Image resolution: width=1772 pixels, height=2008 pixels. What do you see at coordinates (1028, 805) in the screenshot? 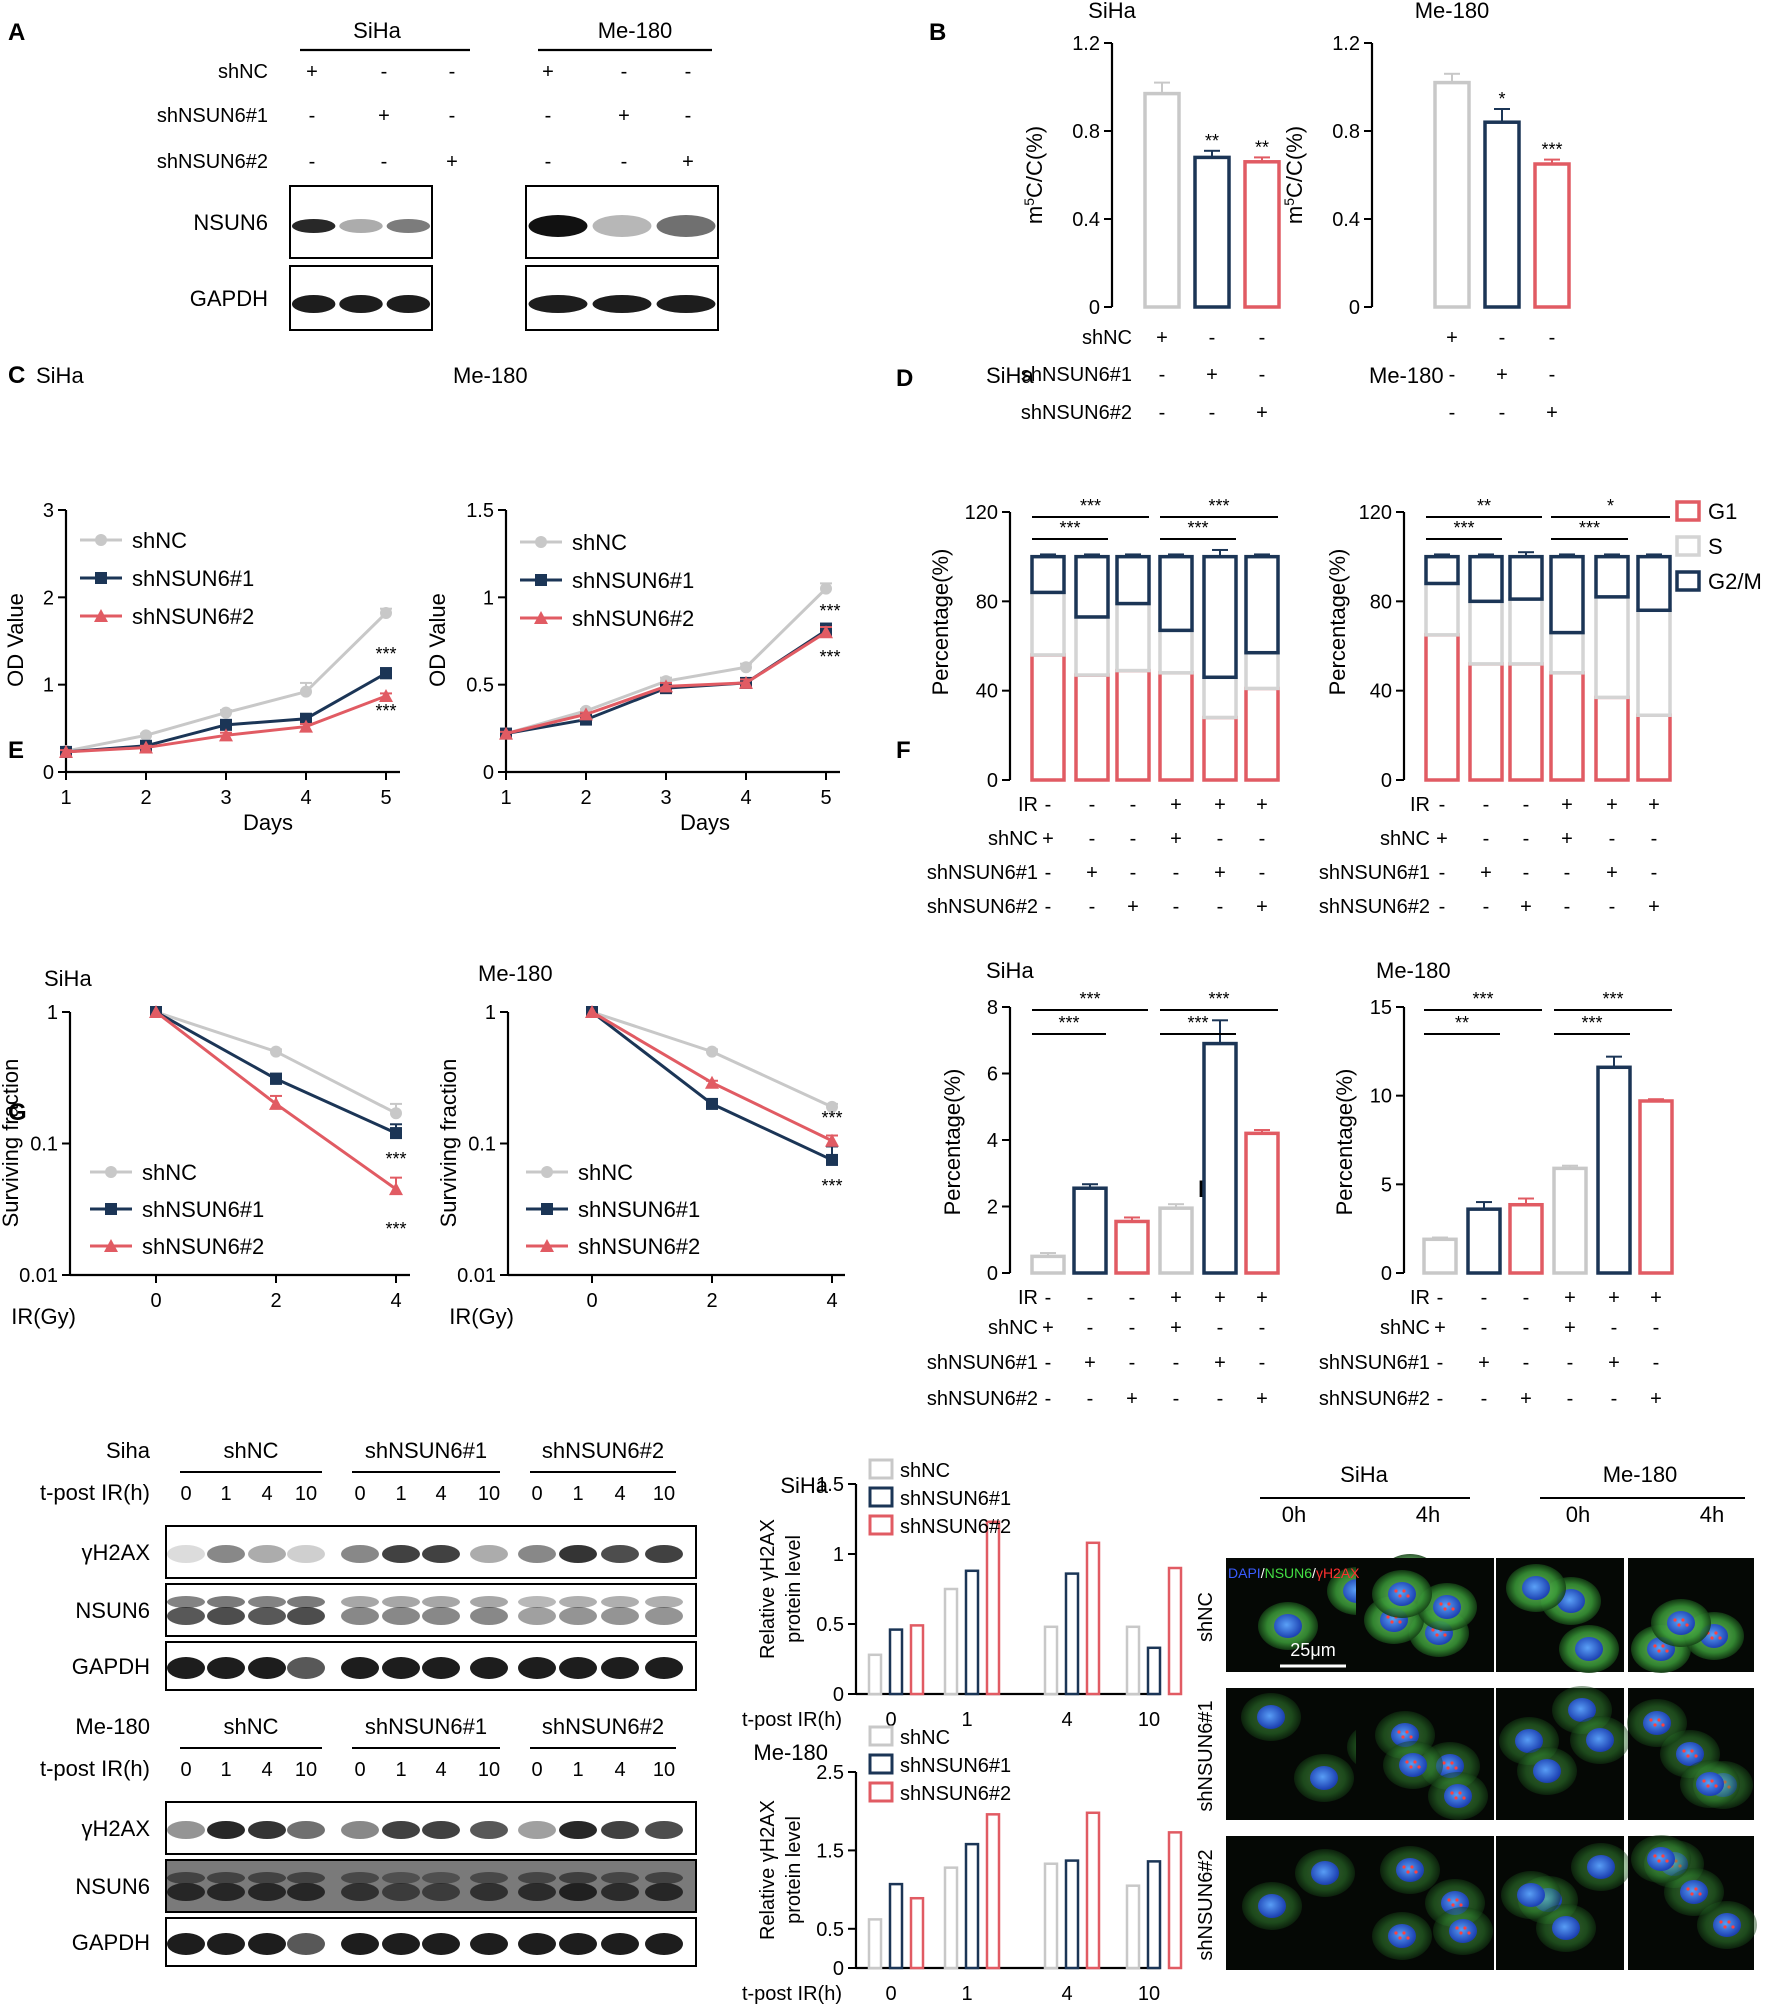
I see `panelD-siha-row-label: IR` at bounding box center [1028, 805].